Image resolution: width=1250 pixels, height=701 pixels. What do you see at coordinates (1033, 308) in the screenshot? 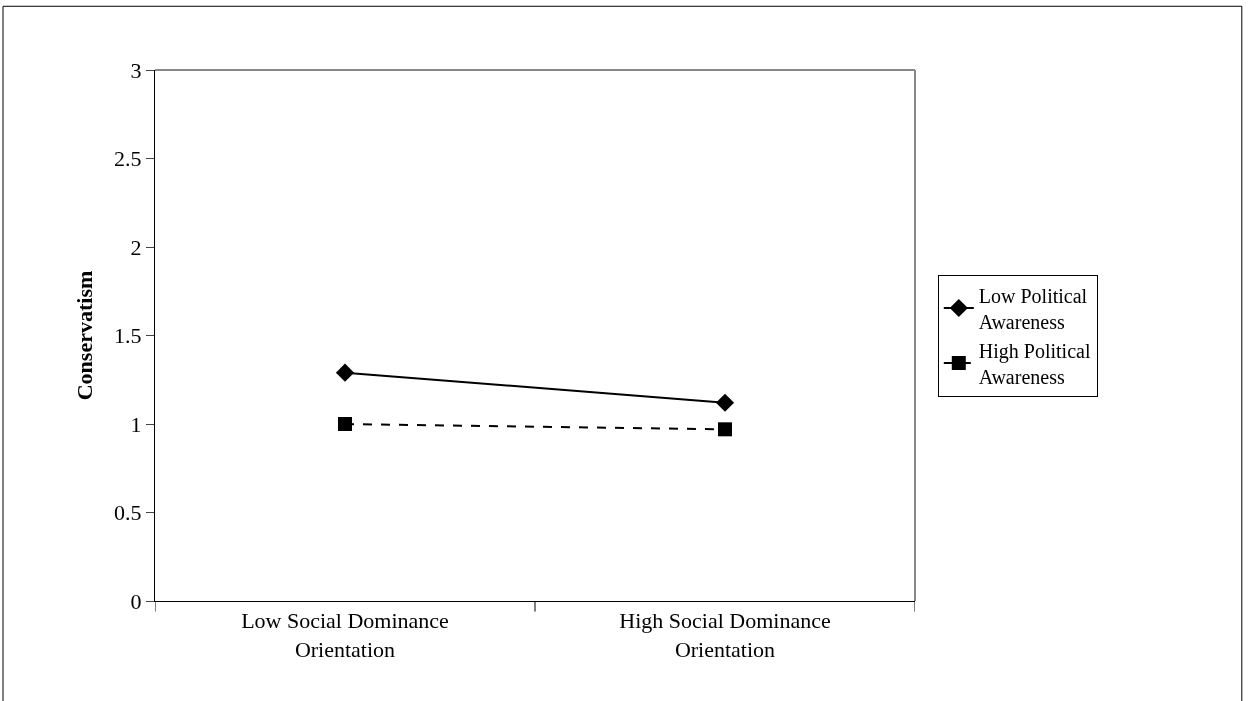
I see `legend-label: Low Political Awareness` at bounding box center [1033, 308].